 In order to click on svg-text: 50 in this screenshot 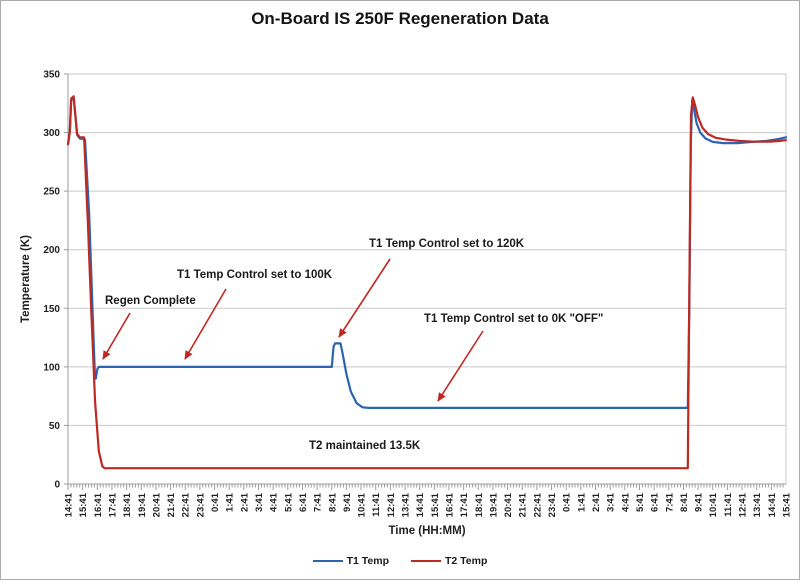, I will do `click(55, 426)`.